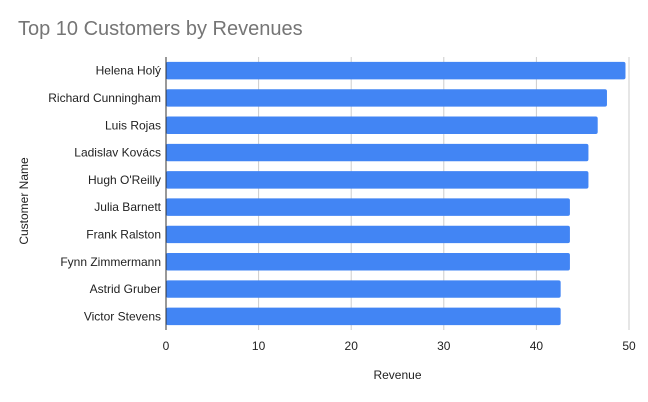 The width and height of the screenshot is (648, 402). Describe the element at coordinates (24, 201) in the screenshot. I see `y-axis-label: Customer Name` at that location.